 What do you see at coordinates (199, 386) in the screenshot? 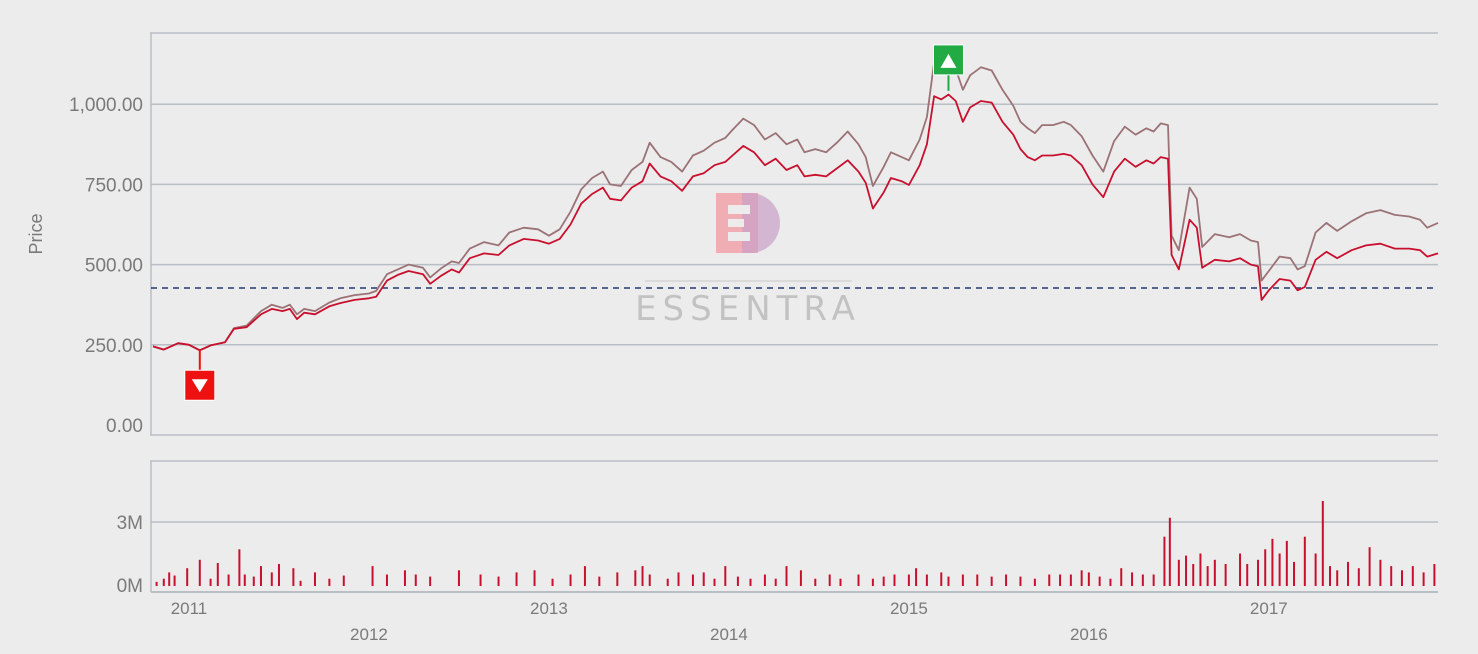
I see `down-arrow-icon` at bounding box center [199, 386].